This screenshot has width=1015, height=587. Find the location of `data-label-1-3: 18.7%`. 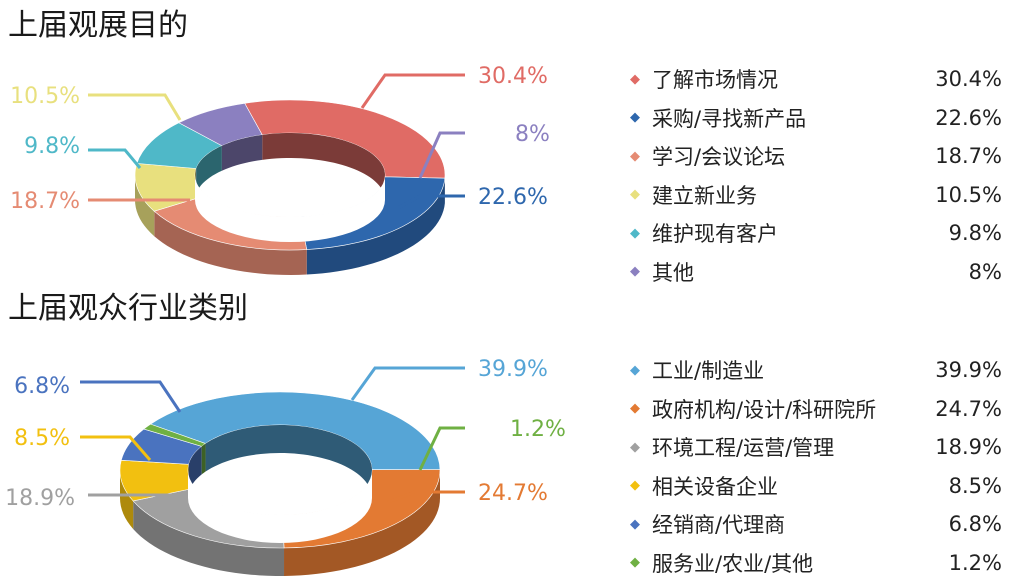

data-label-1-3: 18.7% is located at coordinates (45, 201).